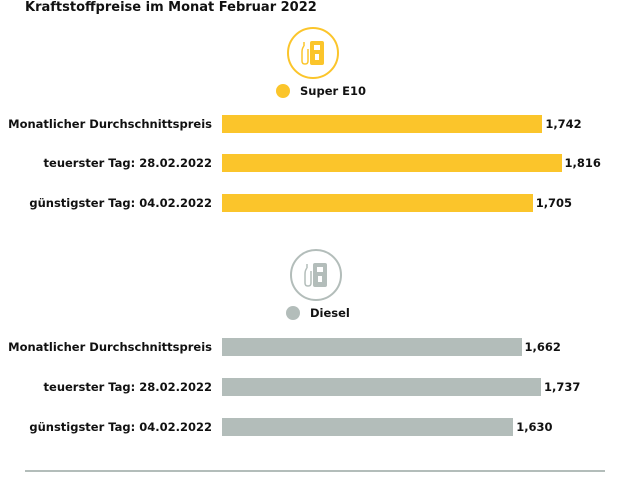  Describe the element at coordinates (582, 163) in the screenshot. I see `value-label: 1,816` at that location.